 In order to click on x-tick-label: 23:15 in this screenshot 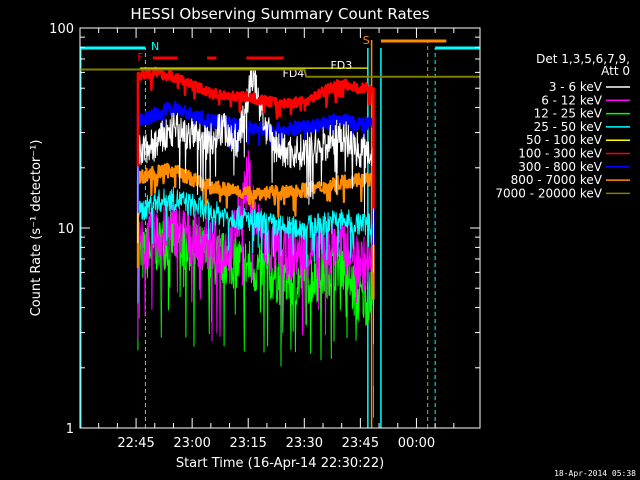, I will do `click(247, 443)`.